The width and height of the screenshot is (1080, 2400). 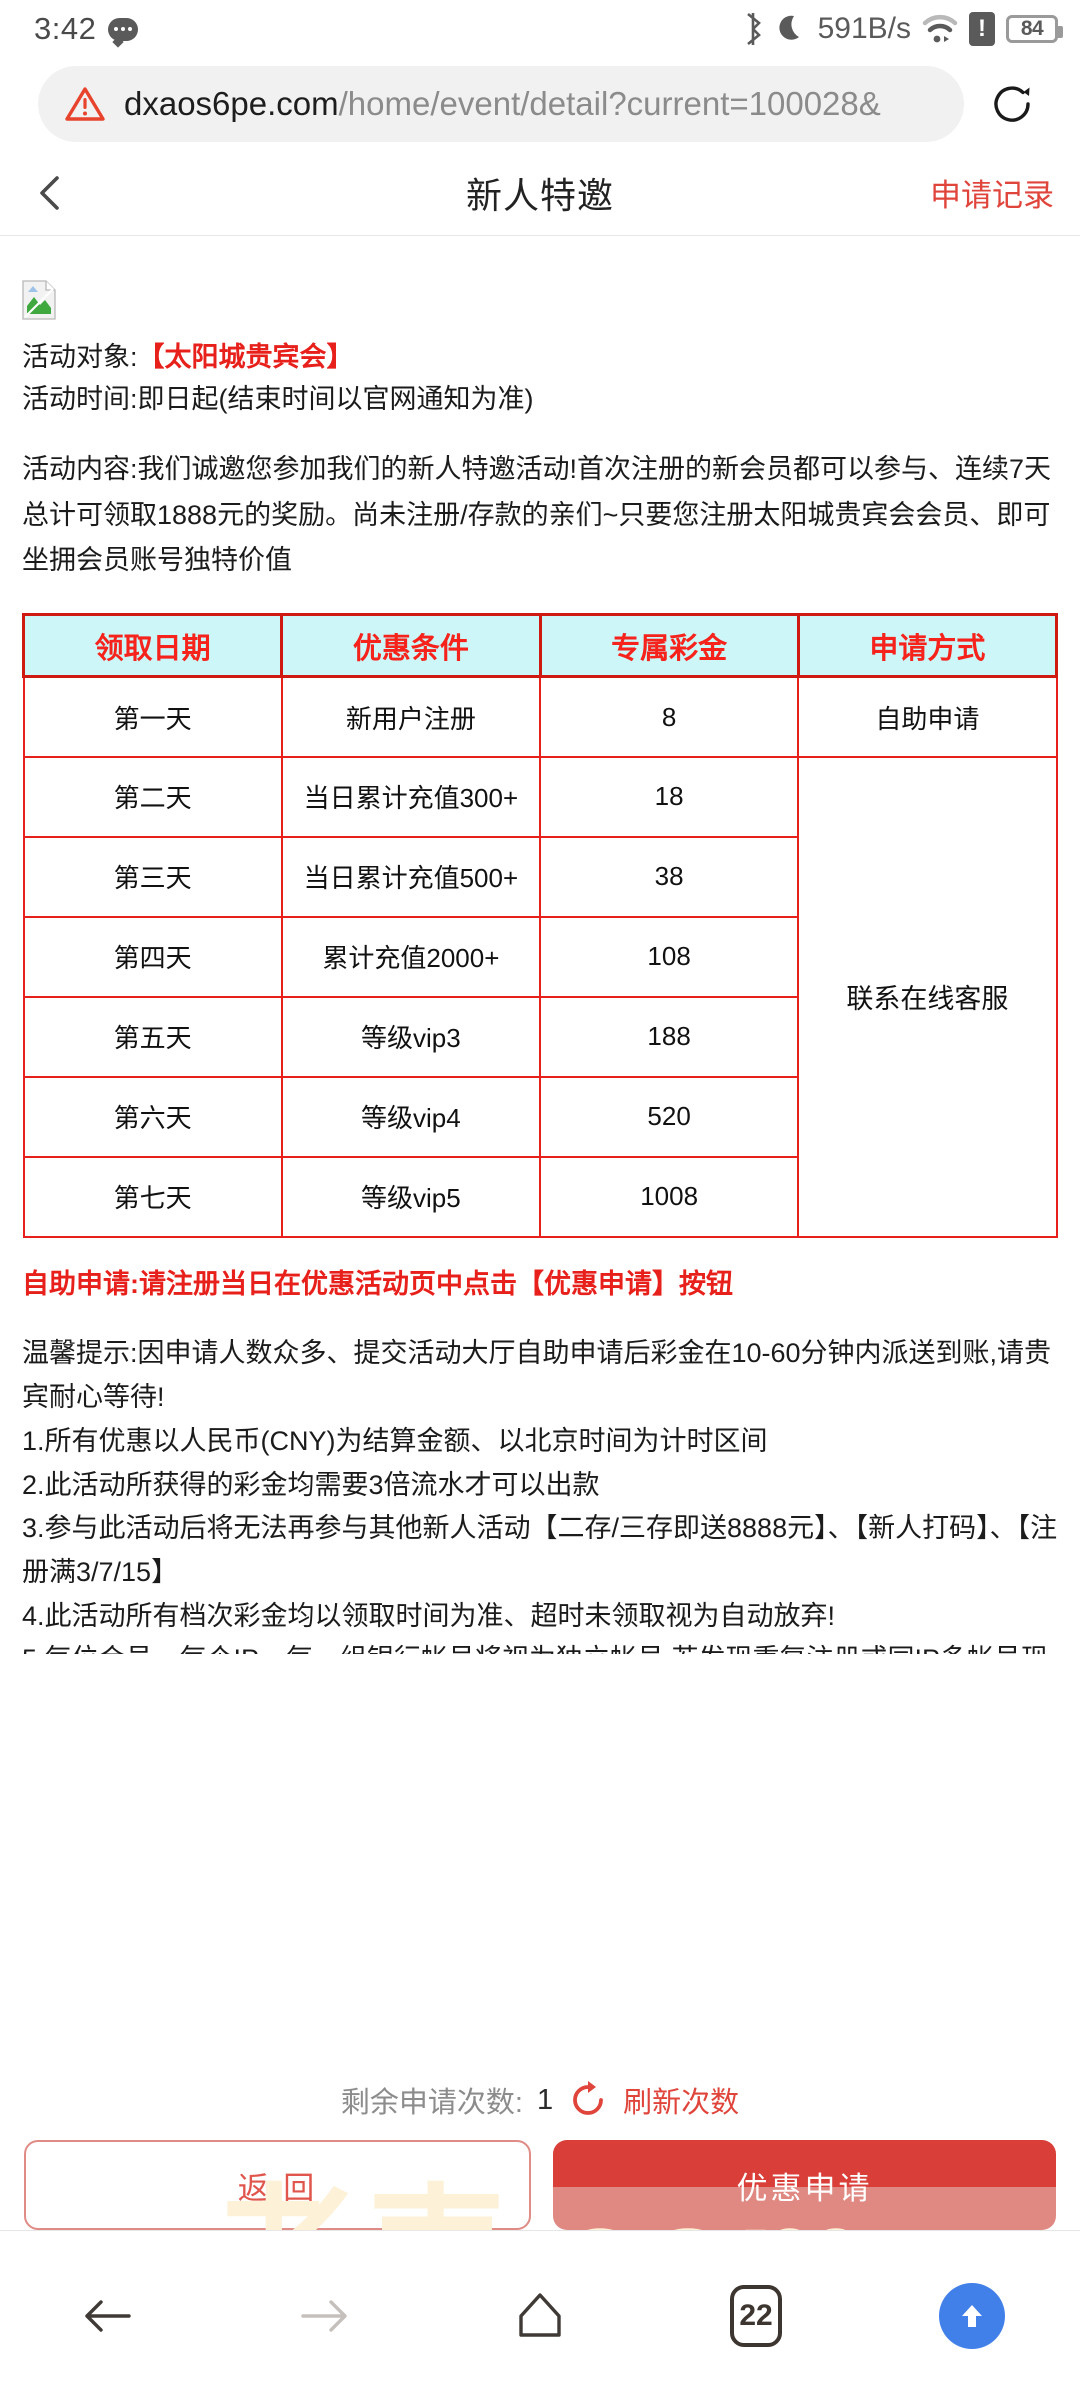 What do you see at coordinates (540, 357) in the screenshot?
I see `event-target-line: 活动对象:【太阳城贵宾会】` at bounding box center [540, 357].